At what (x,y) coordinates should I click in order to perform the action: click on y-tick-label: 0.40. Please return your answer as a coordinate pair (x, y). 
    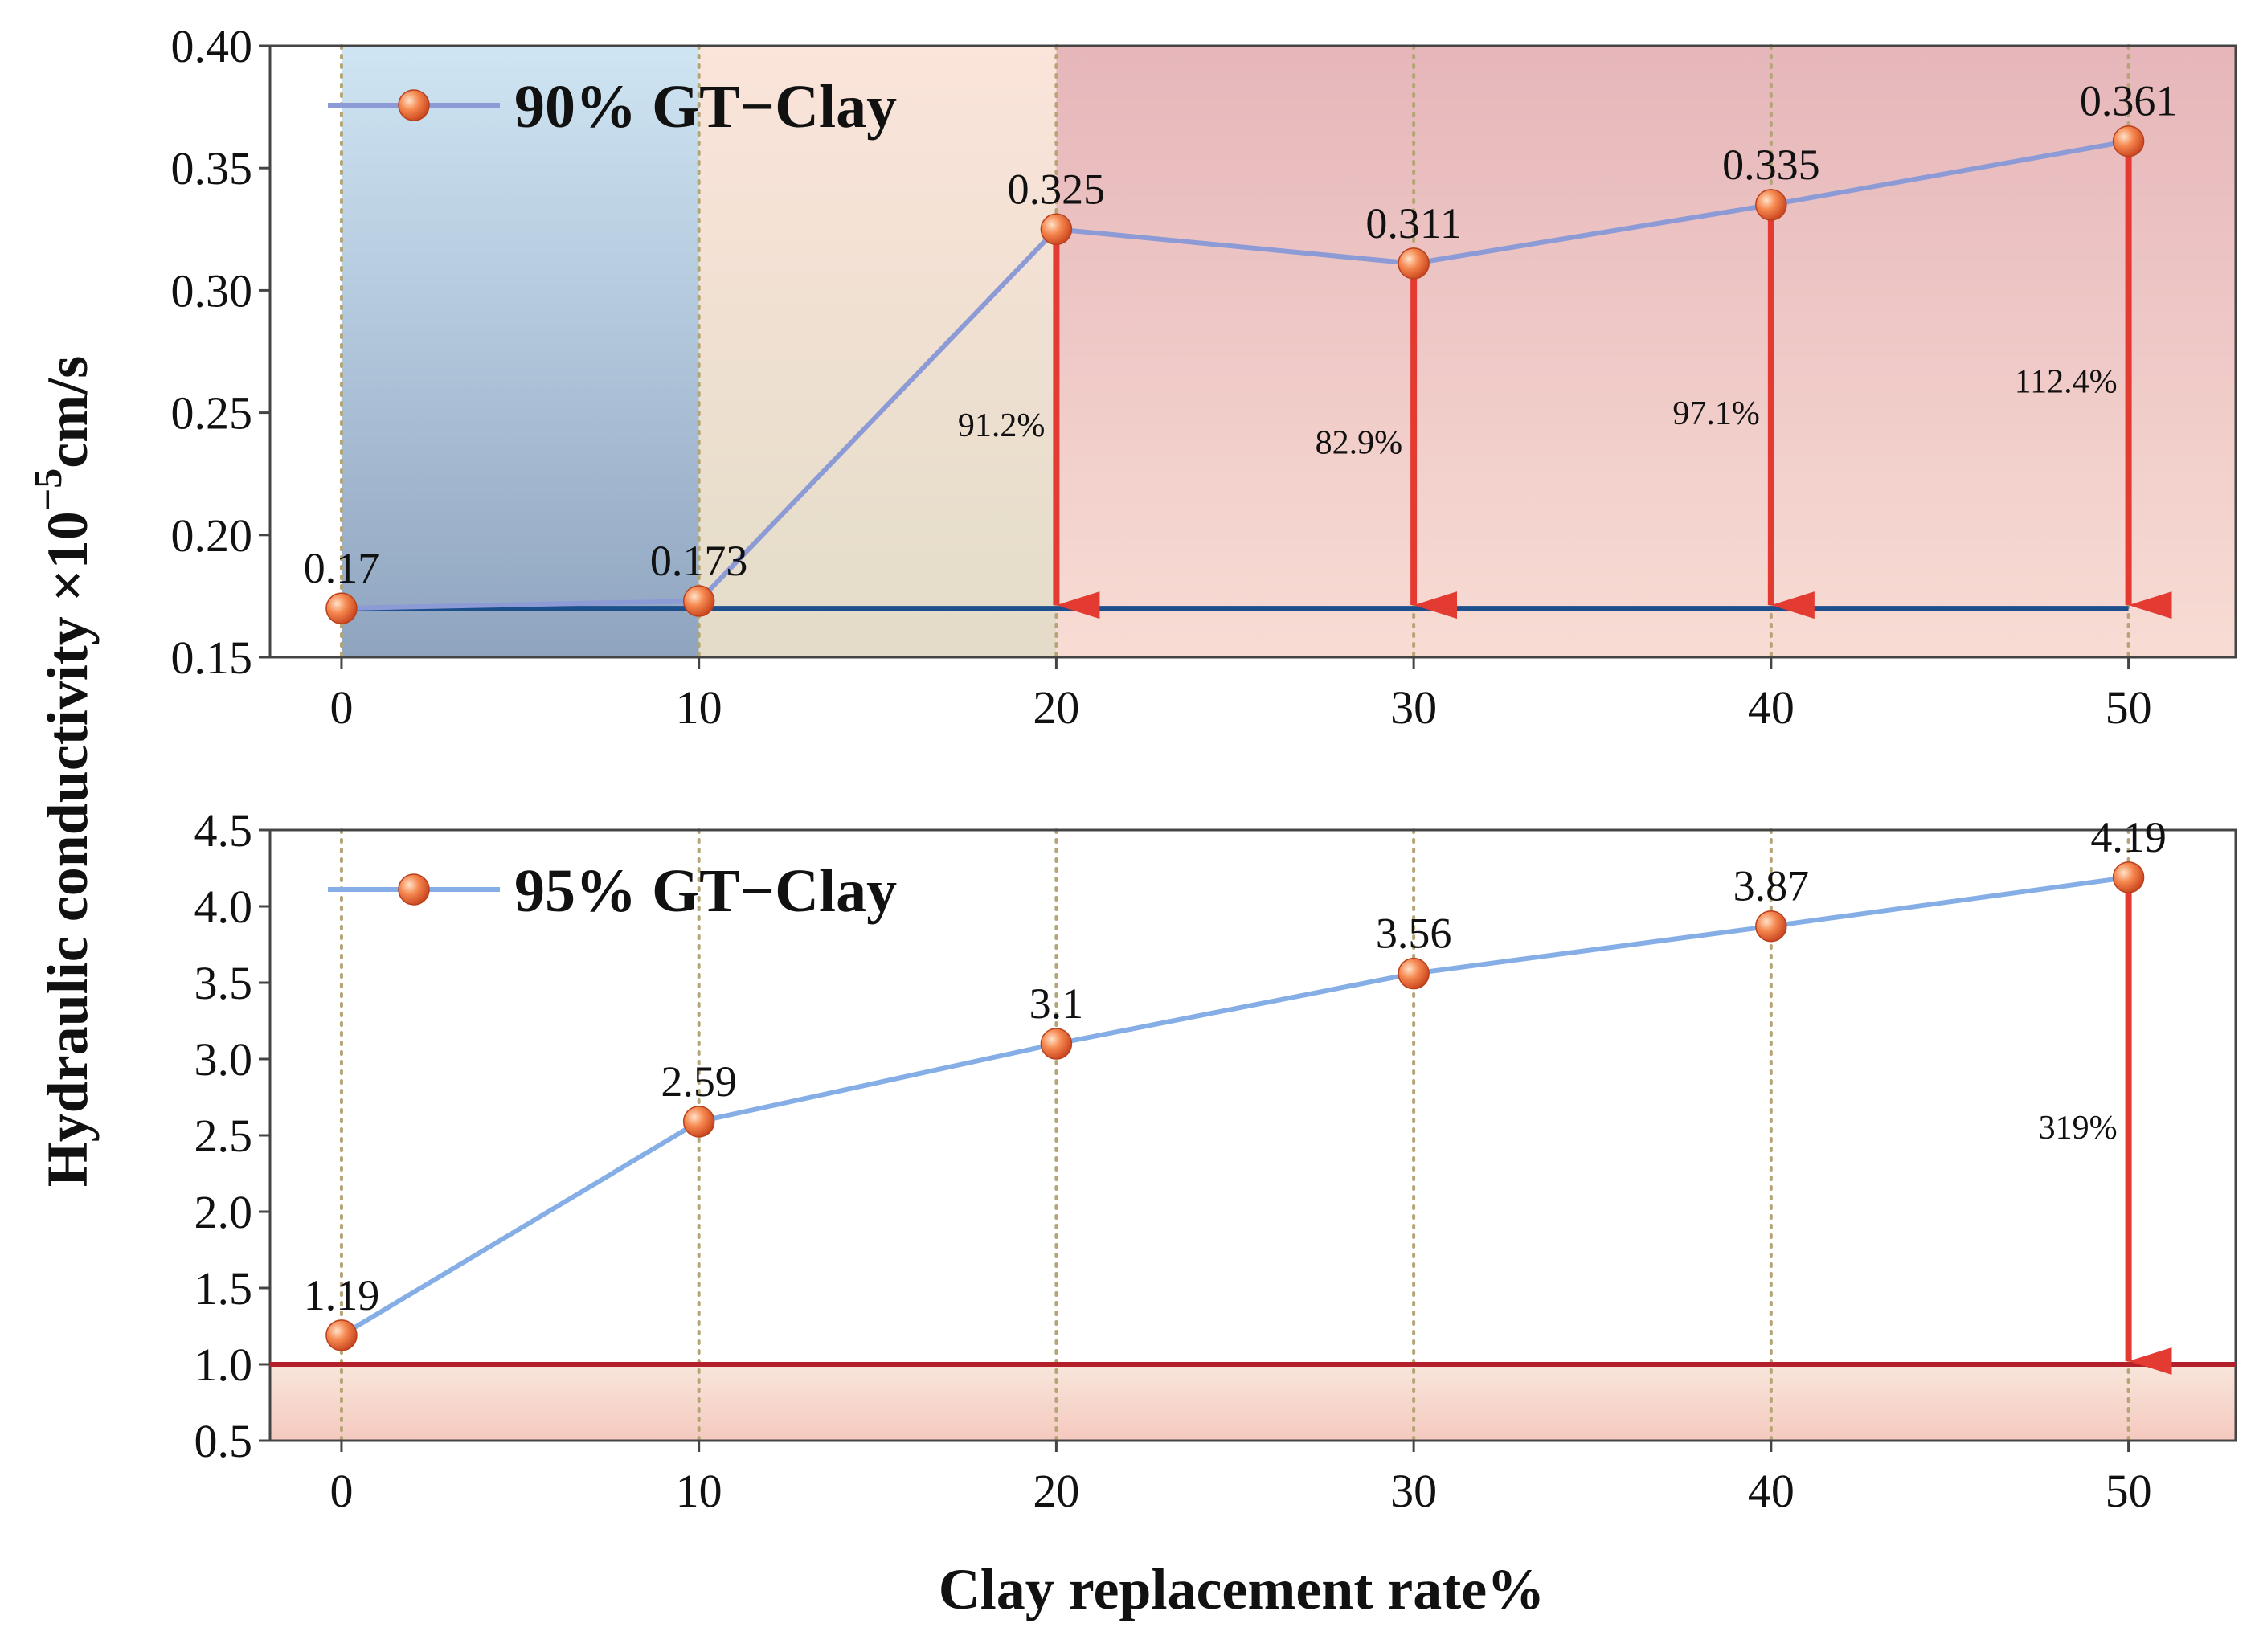
    Looking at the image, I should click on (212, 46).